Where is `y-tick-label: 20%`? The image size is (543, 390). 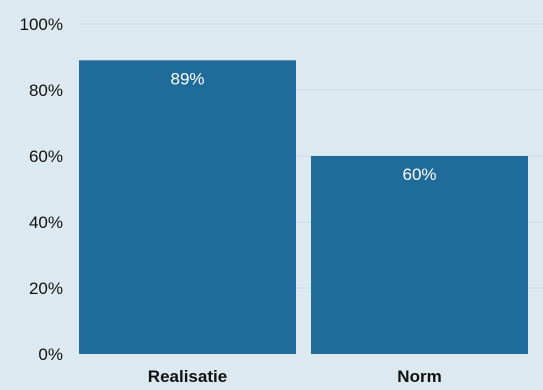 y-tick-label: 20% is located at coordinates (46, 288).